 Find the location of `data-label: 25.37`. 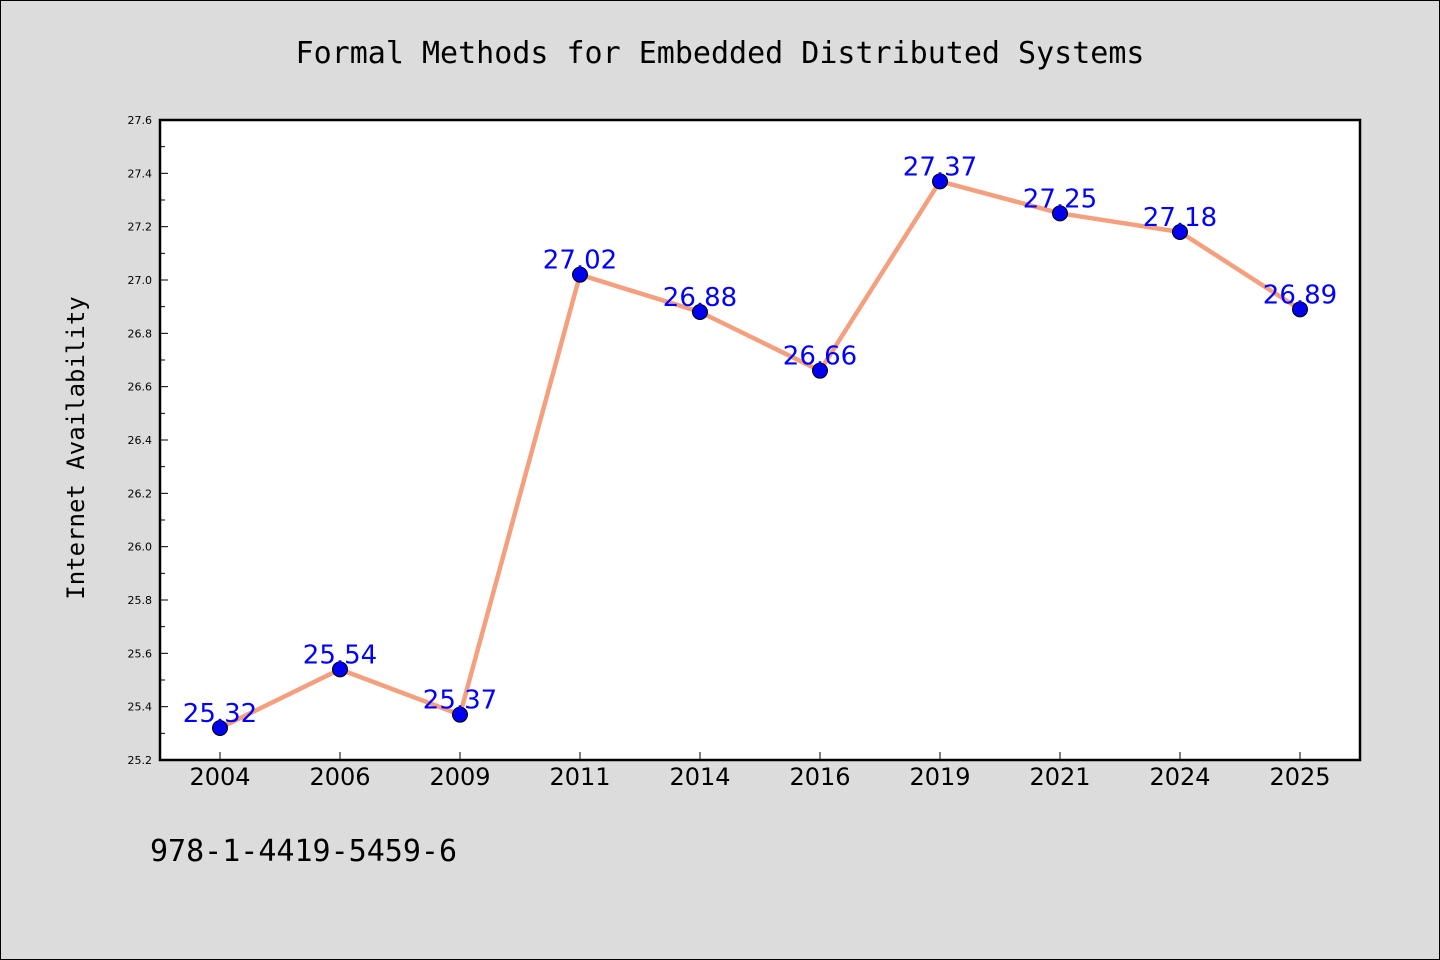

data-label: 25.37 is located at coordinates (460, 701).